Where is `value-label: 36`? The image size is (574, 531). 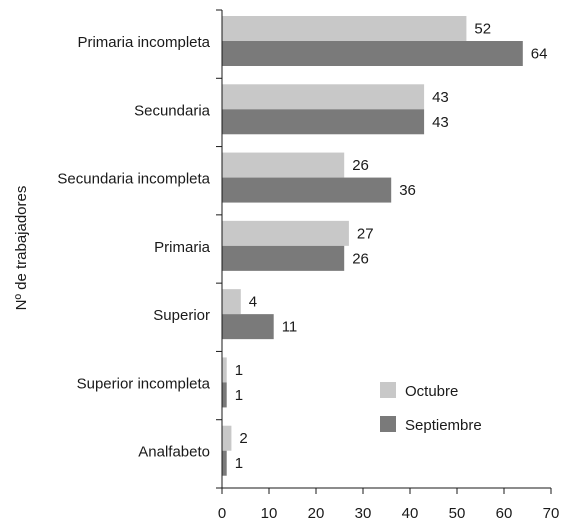
value-label: 36 is located at coordinates (407, 190).